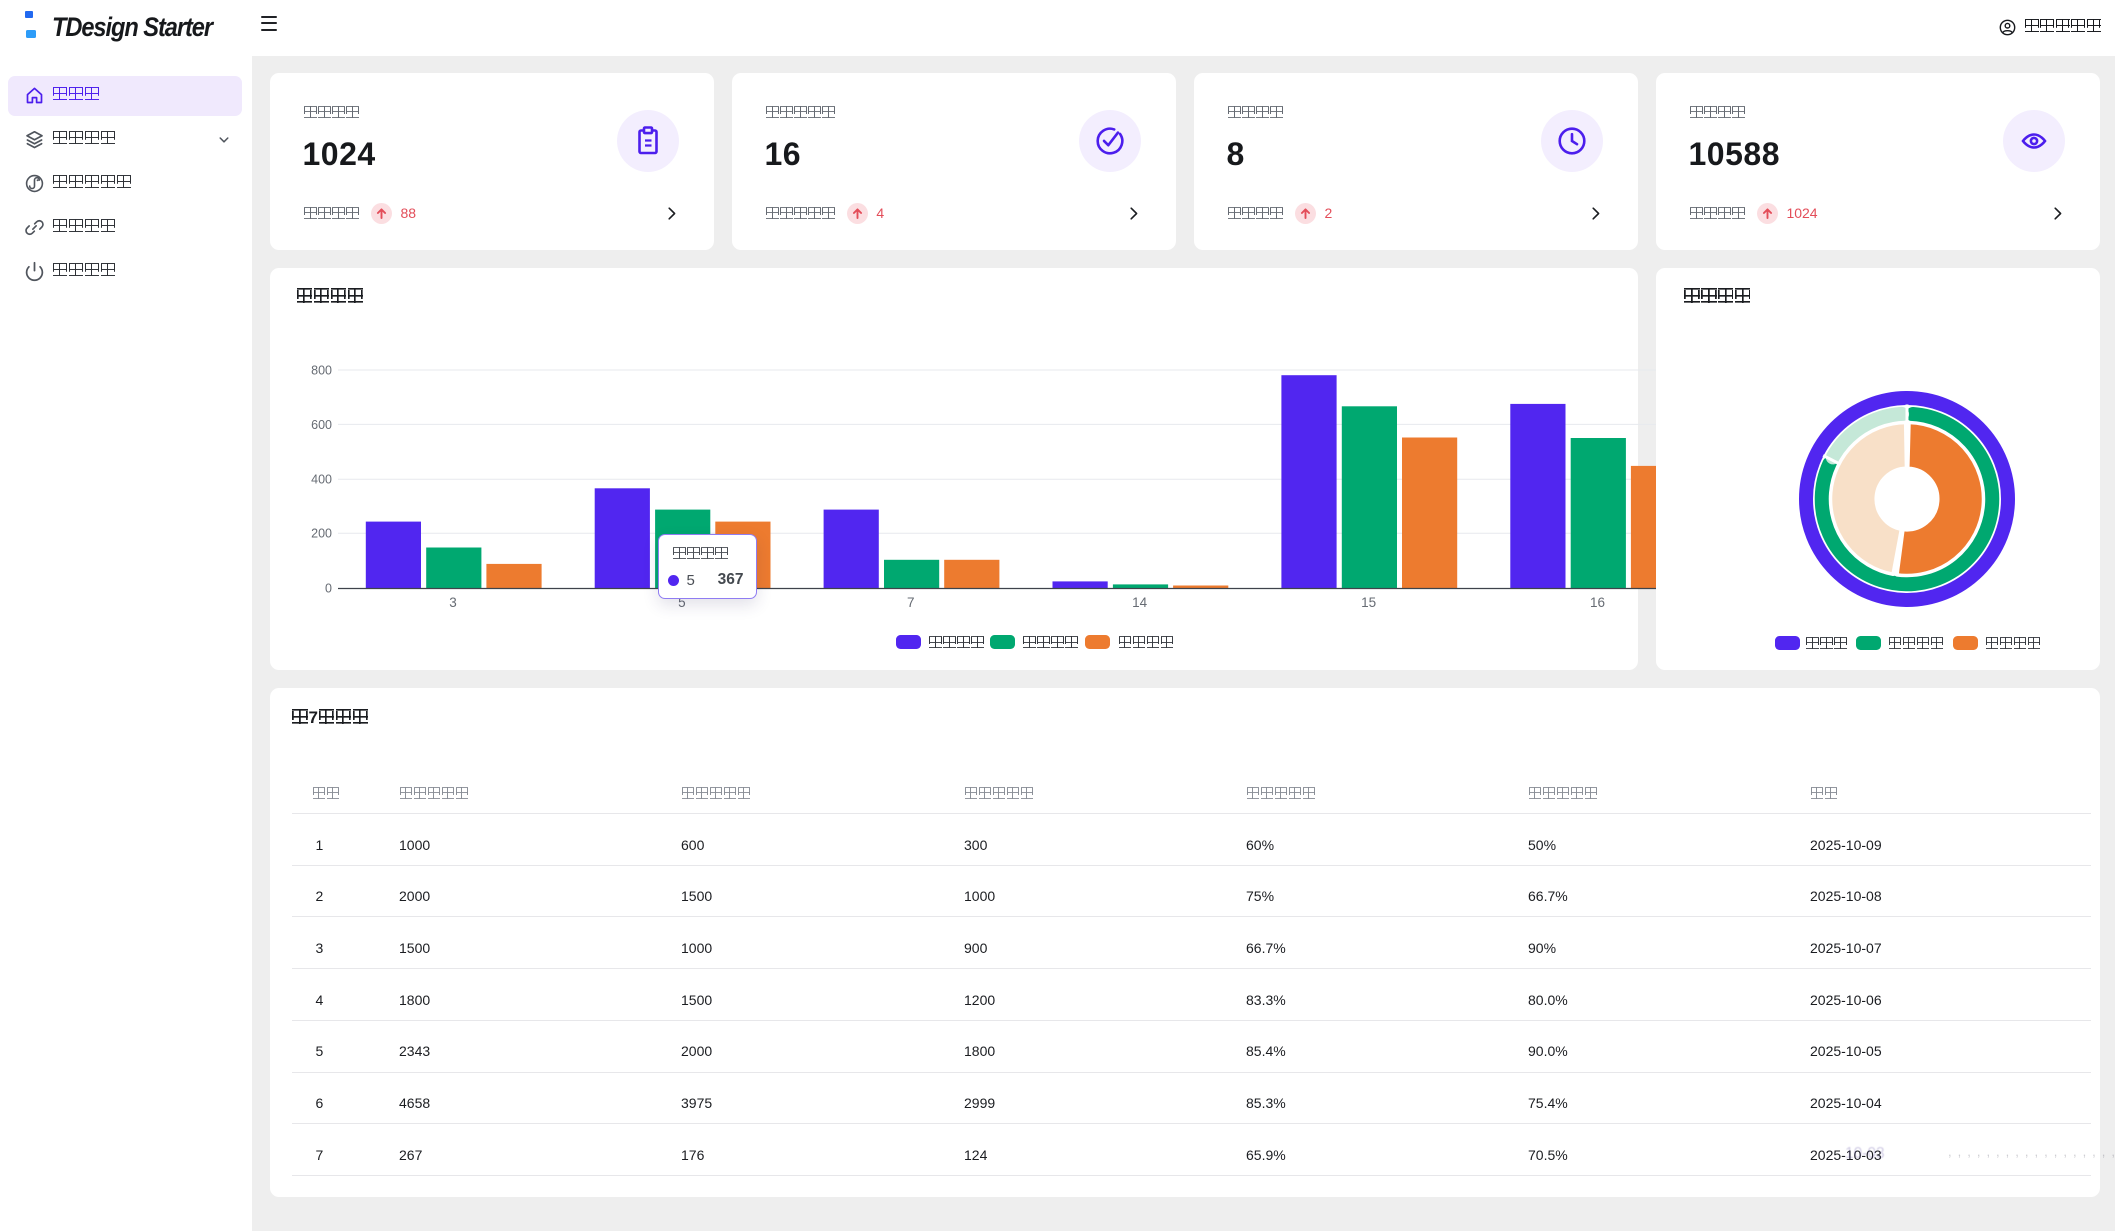 The height and width of the screenshot is (1231, 2115). What do you see at coordinates (911, 602) in the screenshot?
I see `svg-text: 7` at bounding box center [911, 602].